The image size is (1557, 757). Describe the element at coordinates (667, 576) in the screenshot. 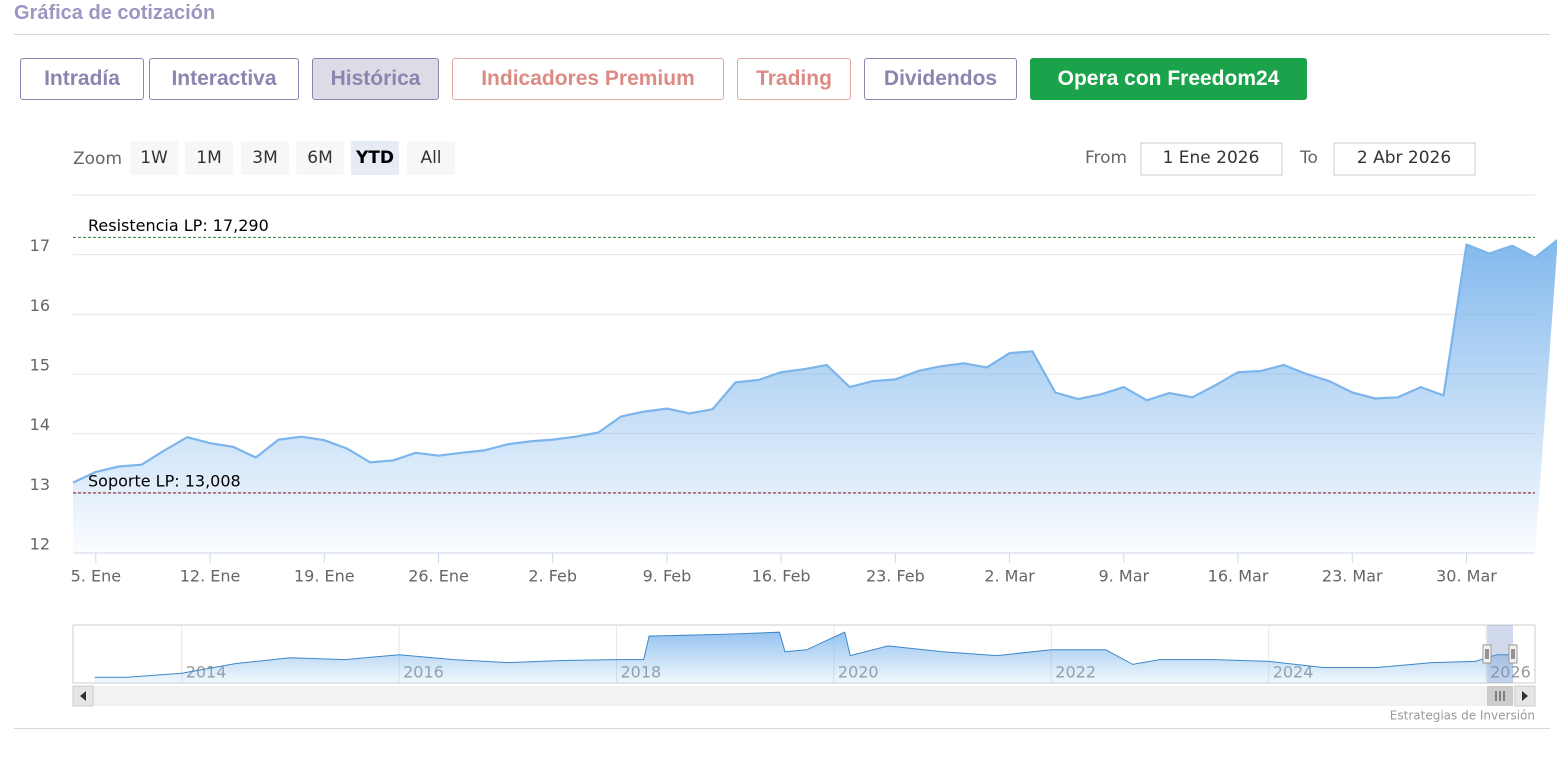

I see `x-tick-label: 9. Feb` at that location.